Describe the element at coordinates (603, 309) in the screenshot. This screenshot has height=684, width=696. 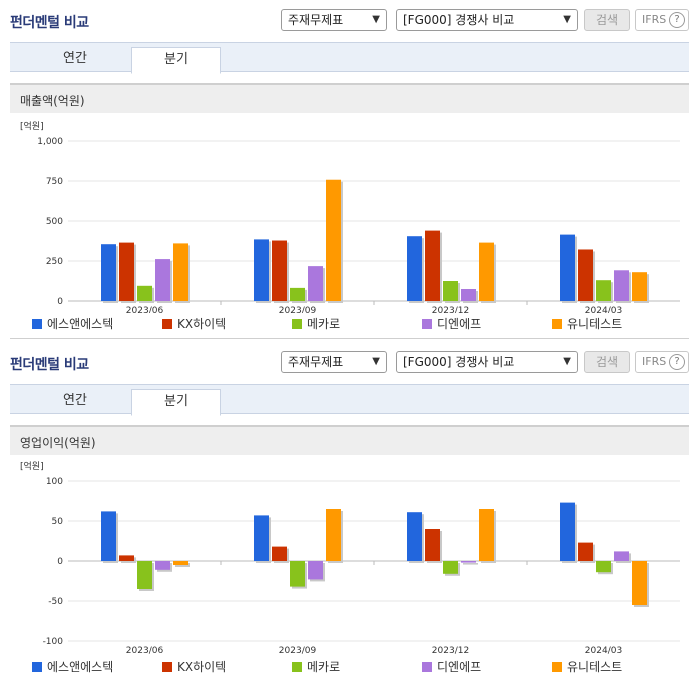
I see `x-tick-label: 2024/03` at that location.